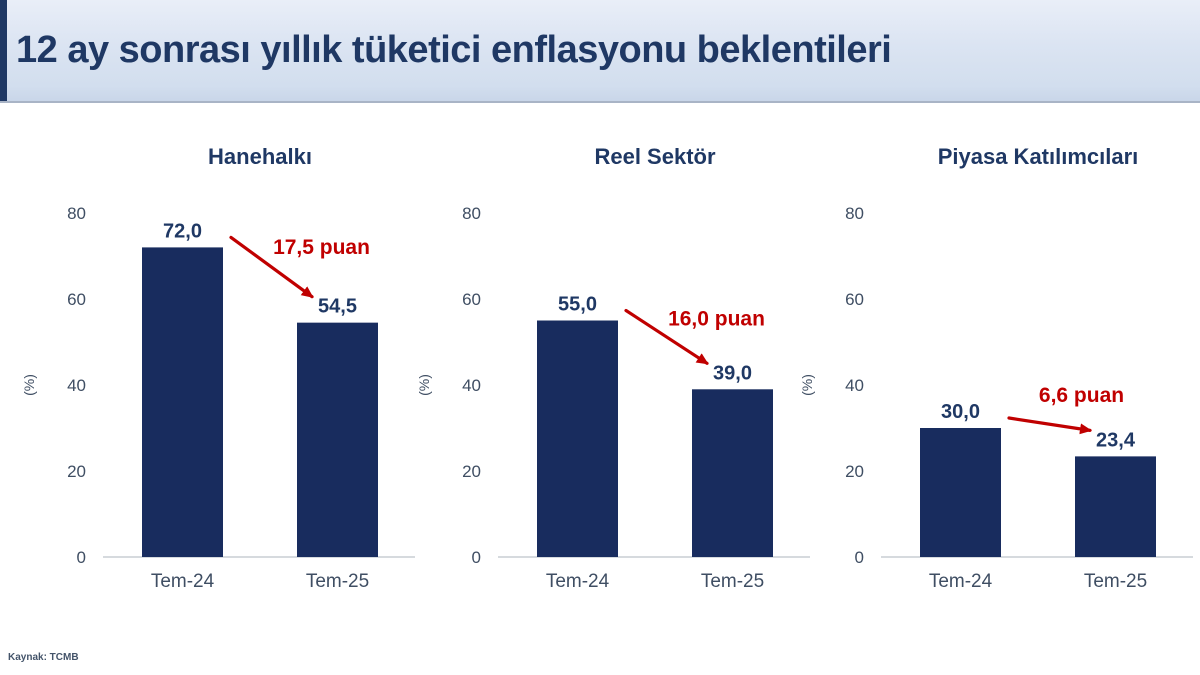 The height and width of the screenshot is (675, 1200). What do you see at coordinates (43, 657) in the screenshot?
I see `source-note: Kaynak: TCMB` at bounding box center [43, 657].